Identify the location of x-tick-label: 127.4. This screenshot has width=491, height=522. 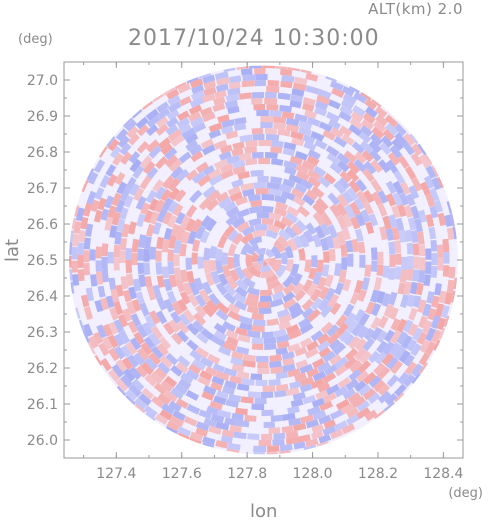
(116, 474).